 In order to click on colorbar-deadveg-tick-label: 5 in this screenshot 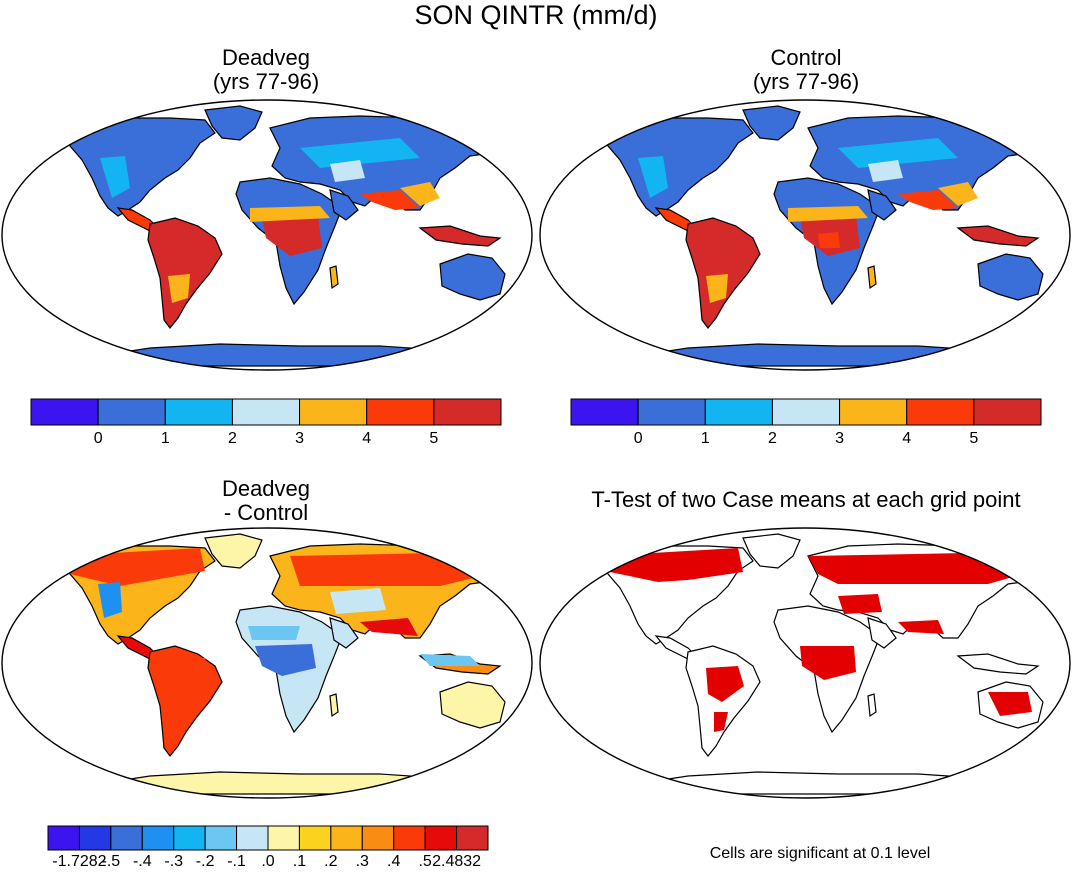, I will do `click(434, 438)`.